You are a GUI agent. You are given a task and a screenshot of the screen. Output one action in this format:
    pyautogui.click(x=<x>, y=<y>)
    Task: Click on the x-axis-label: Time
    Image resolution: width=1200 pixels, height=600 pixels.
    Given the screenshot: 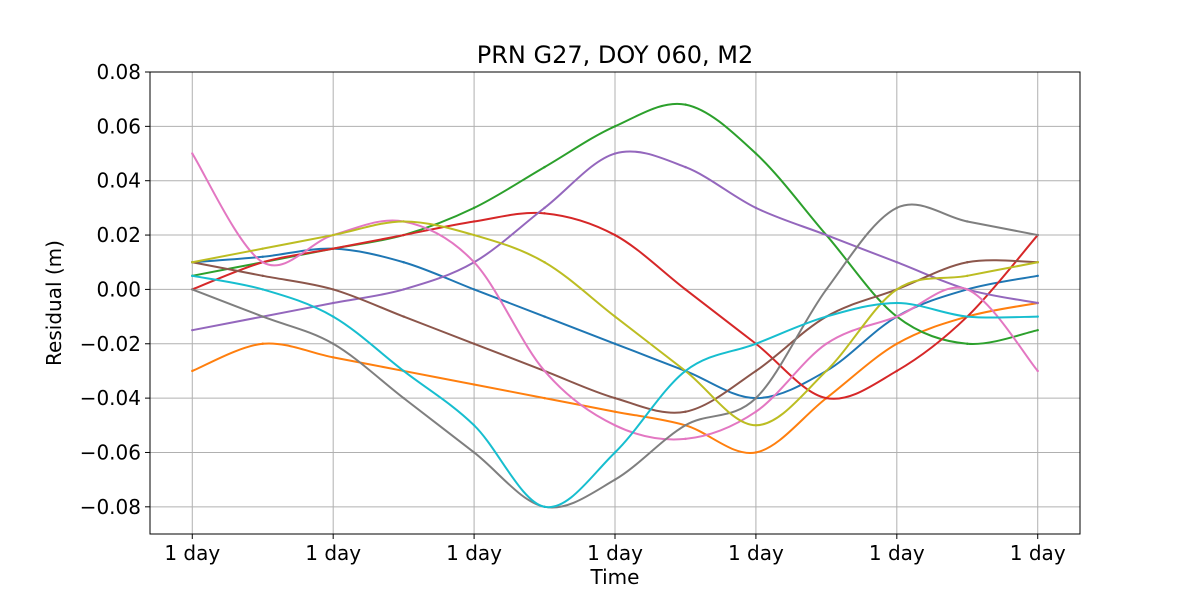 What is the action you would take?
    pyautogui.click(x=615, y=577)
    